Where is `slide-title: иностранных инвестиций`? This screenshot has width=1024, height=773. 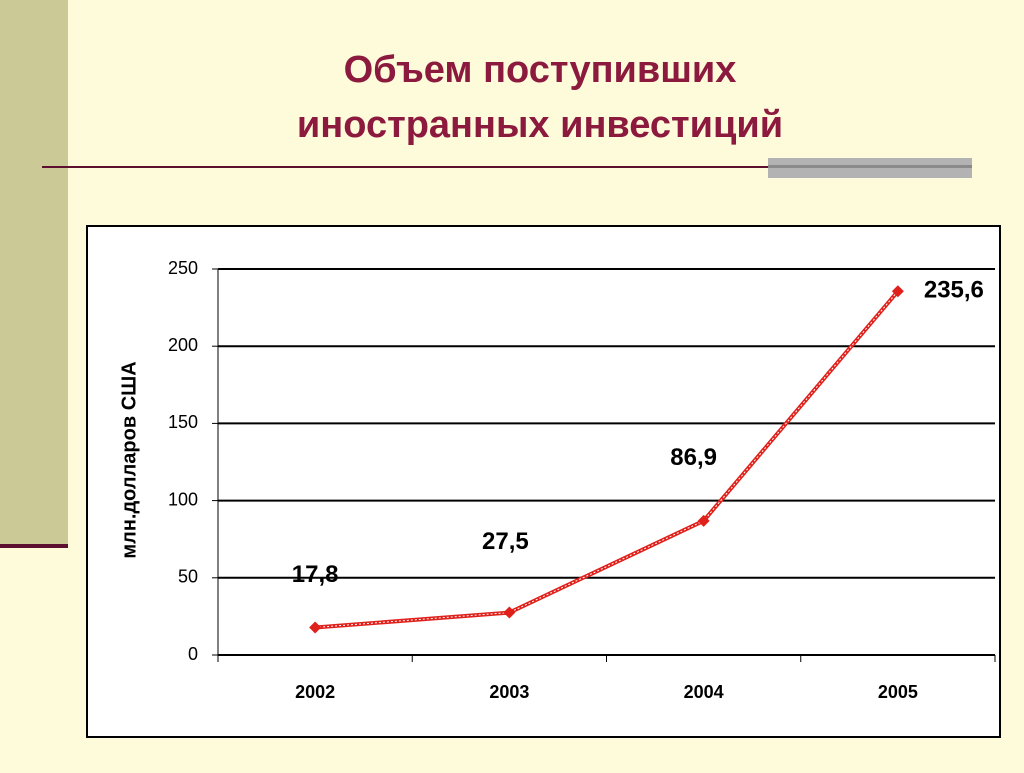 slide-title: иностранных инвестиций is located at coordinates (540, 125).